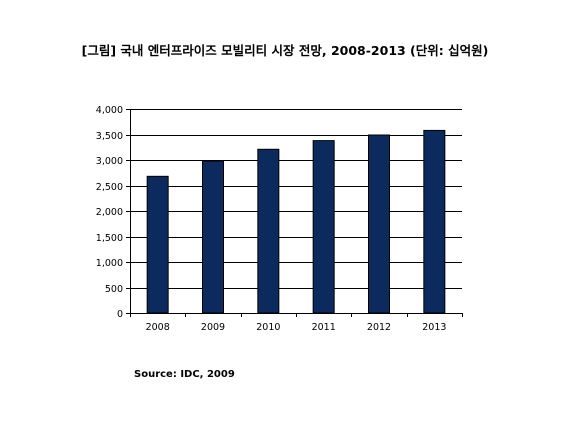  I want to click on y-tick-label: 3,500, so click(109, 136).